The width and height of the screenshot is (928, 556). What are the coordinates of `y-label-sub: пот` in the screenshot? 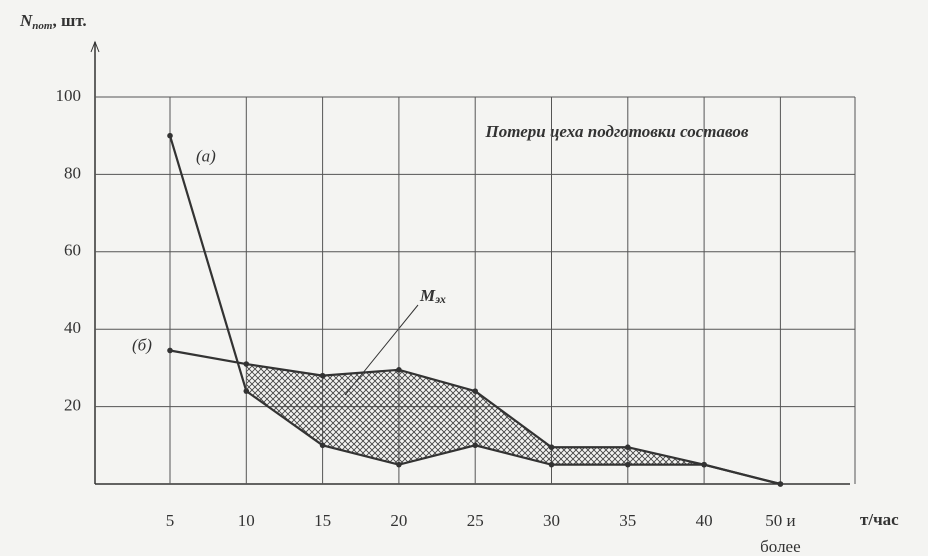 It's located at (42, 26).